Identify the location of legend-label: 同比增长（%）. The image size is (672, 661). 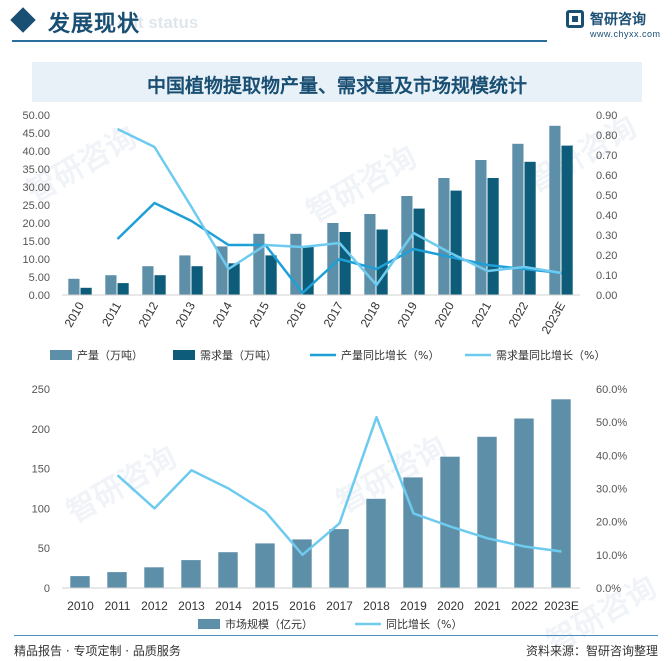
(424, 623).